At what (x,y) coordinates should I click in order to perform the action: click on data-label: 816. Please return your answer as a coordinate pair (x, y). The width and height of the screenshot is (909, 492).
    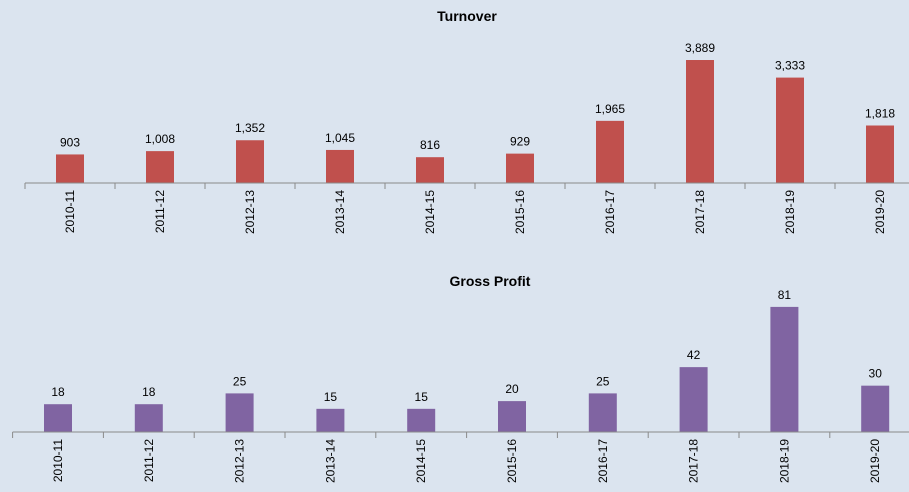
    Looking at the image, I should click on (430, 145).